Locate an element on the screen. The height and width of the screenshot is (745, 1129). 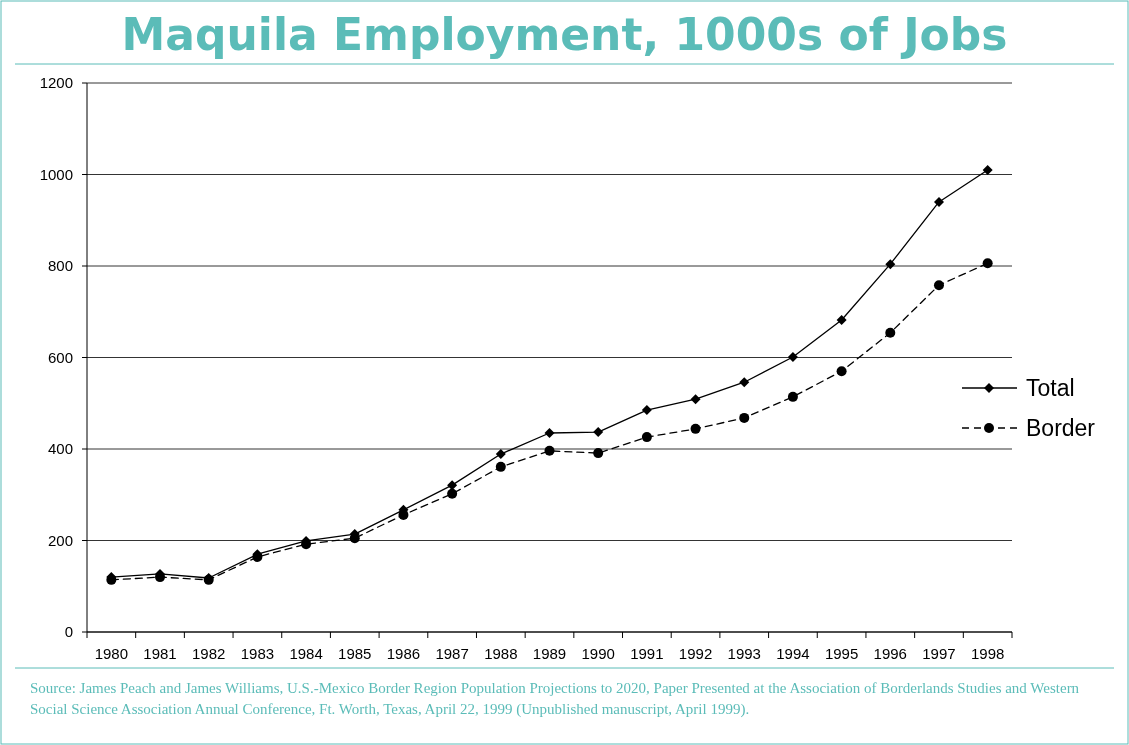
x-tick-label: 1996 is located at coordinates (890, 653).